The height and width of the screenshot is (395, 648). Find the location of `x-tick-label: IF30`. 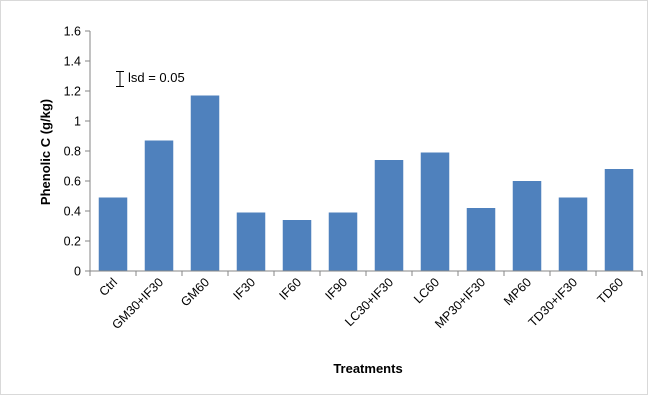

x-tick-label: IF30 is located at coordinates (245, 289).